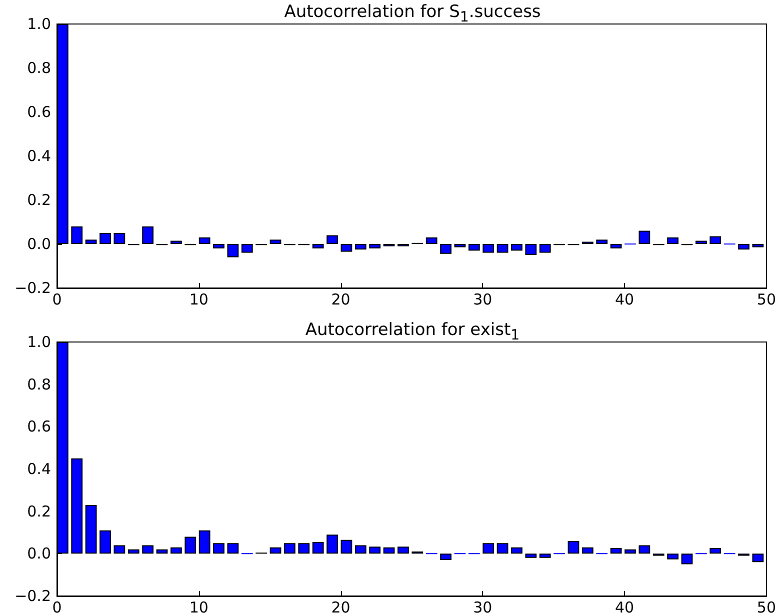 The width and height of the screenshot is (779, 615). What do you see at coordinates (412, 15) in the screenshot?
I see `chart-title: Autocorrelation for S$_{1}$.success` at bounding box center [412, 15].